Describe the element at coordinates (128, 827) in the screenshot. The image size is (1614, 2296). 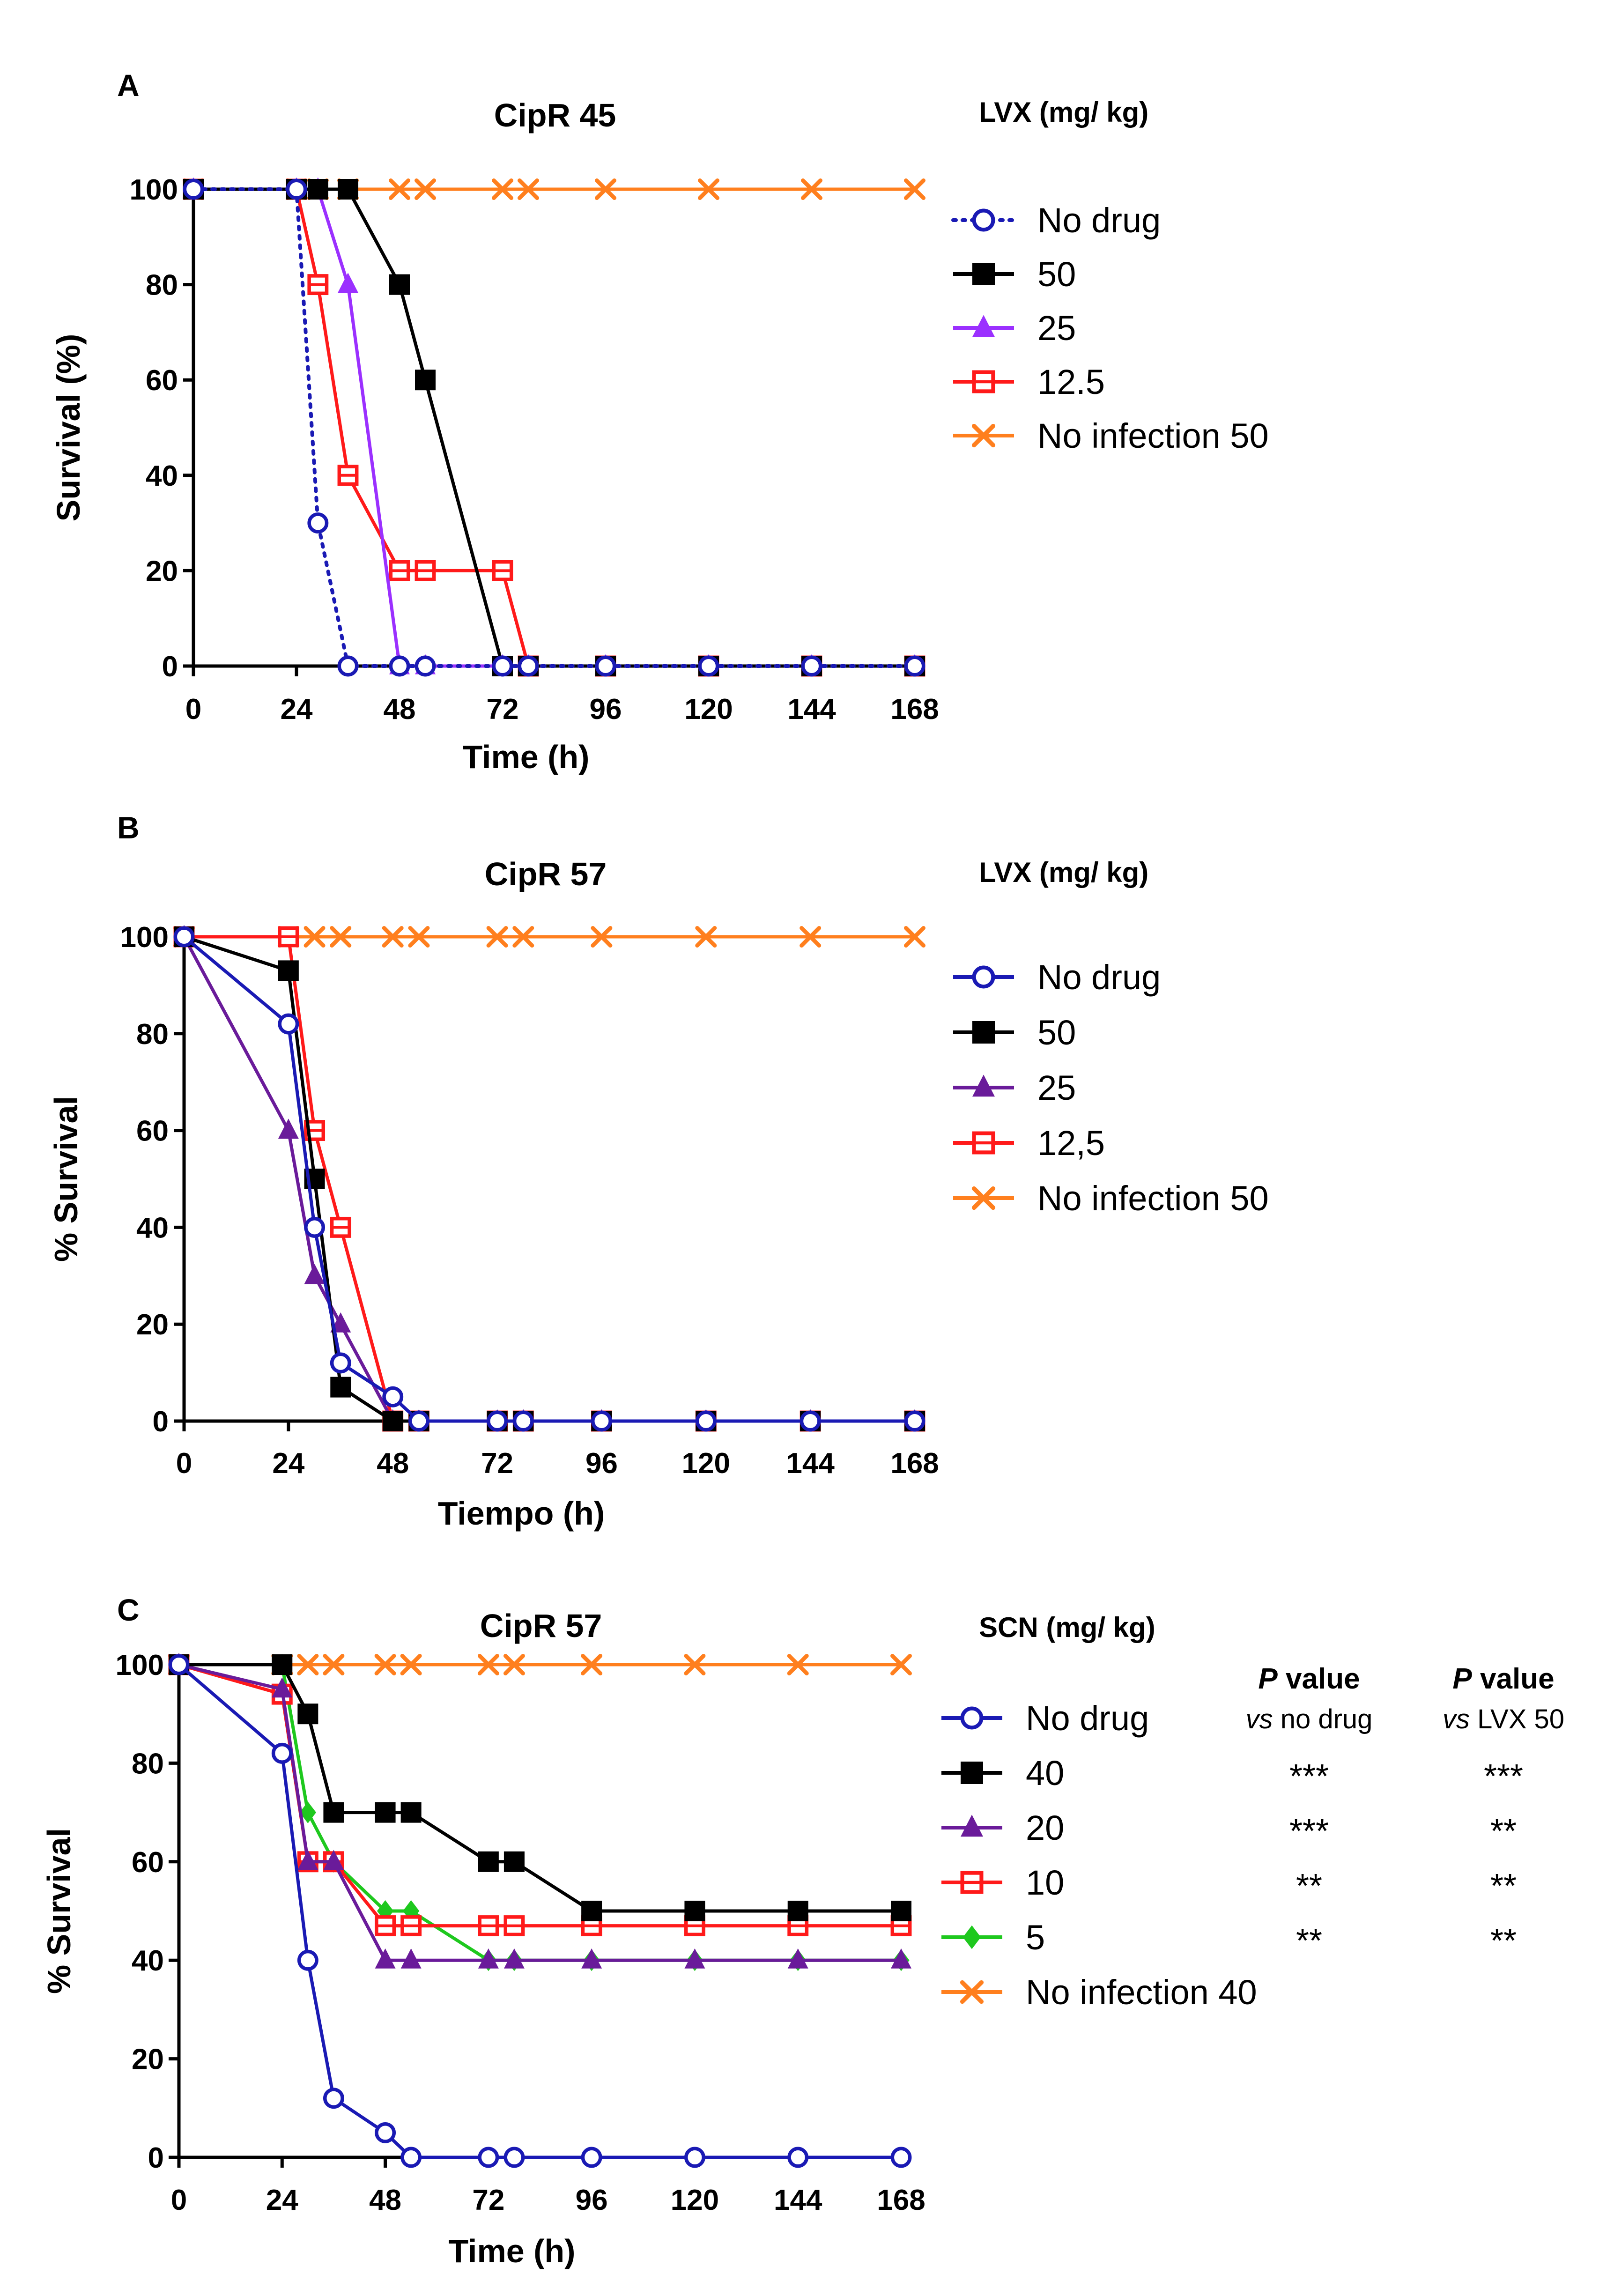
I see `panel-label: B` at that location.